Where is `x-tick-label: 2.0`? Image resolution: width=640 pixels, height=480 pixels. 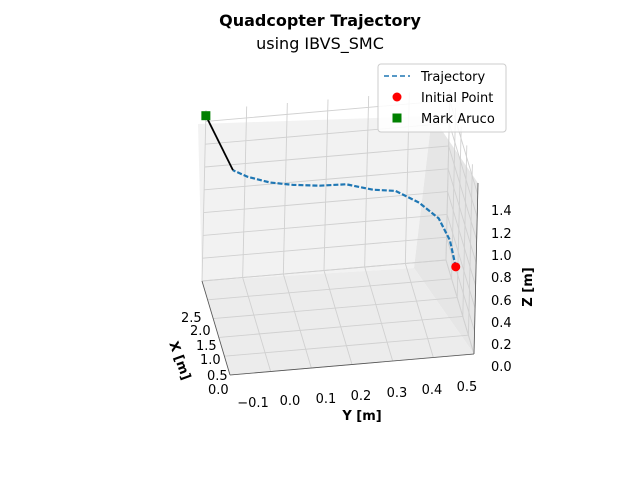
x-tick-label: 2.0 is located at coordinates (200, 331).